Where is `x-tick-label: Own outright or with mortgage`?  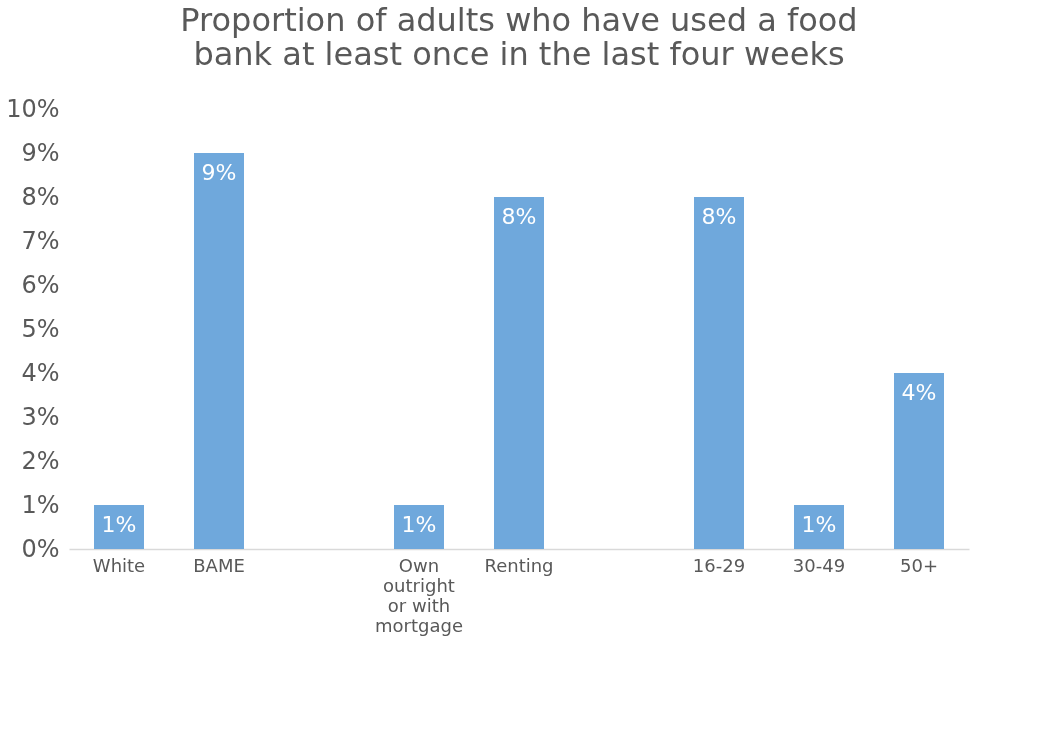
x-tick-label: Own outright or with mortgage is located at coordinates (419, 595).